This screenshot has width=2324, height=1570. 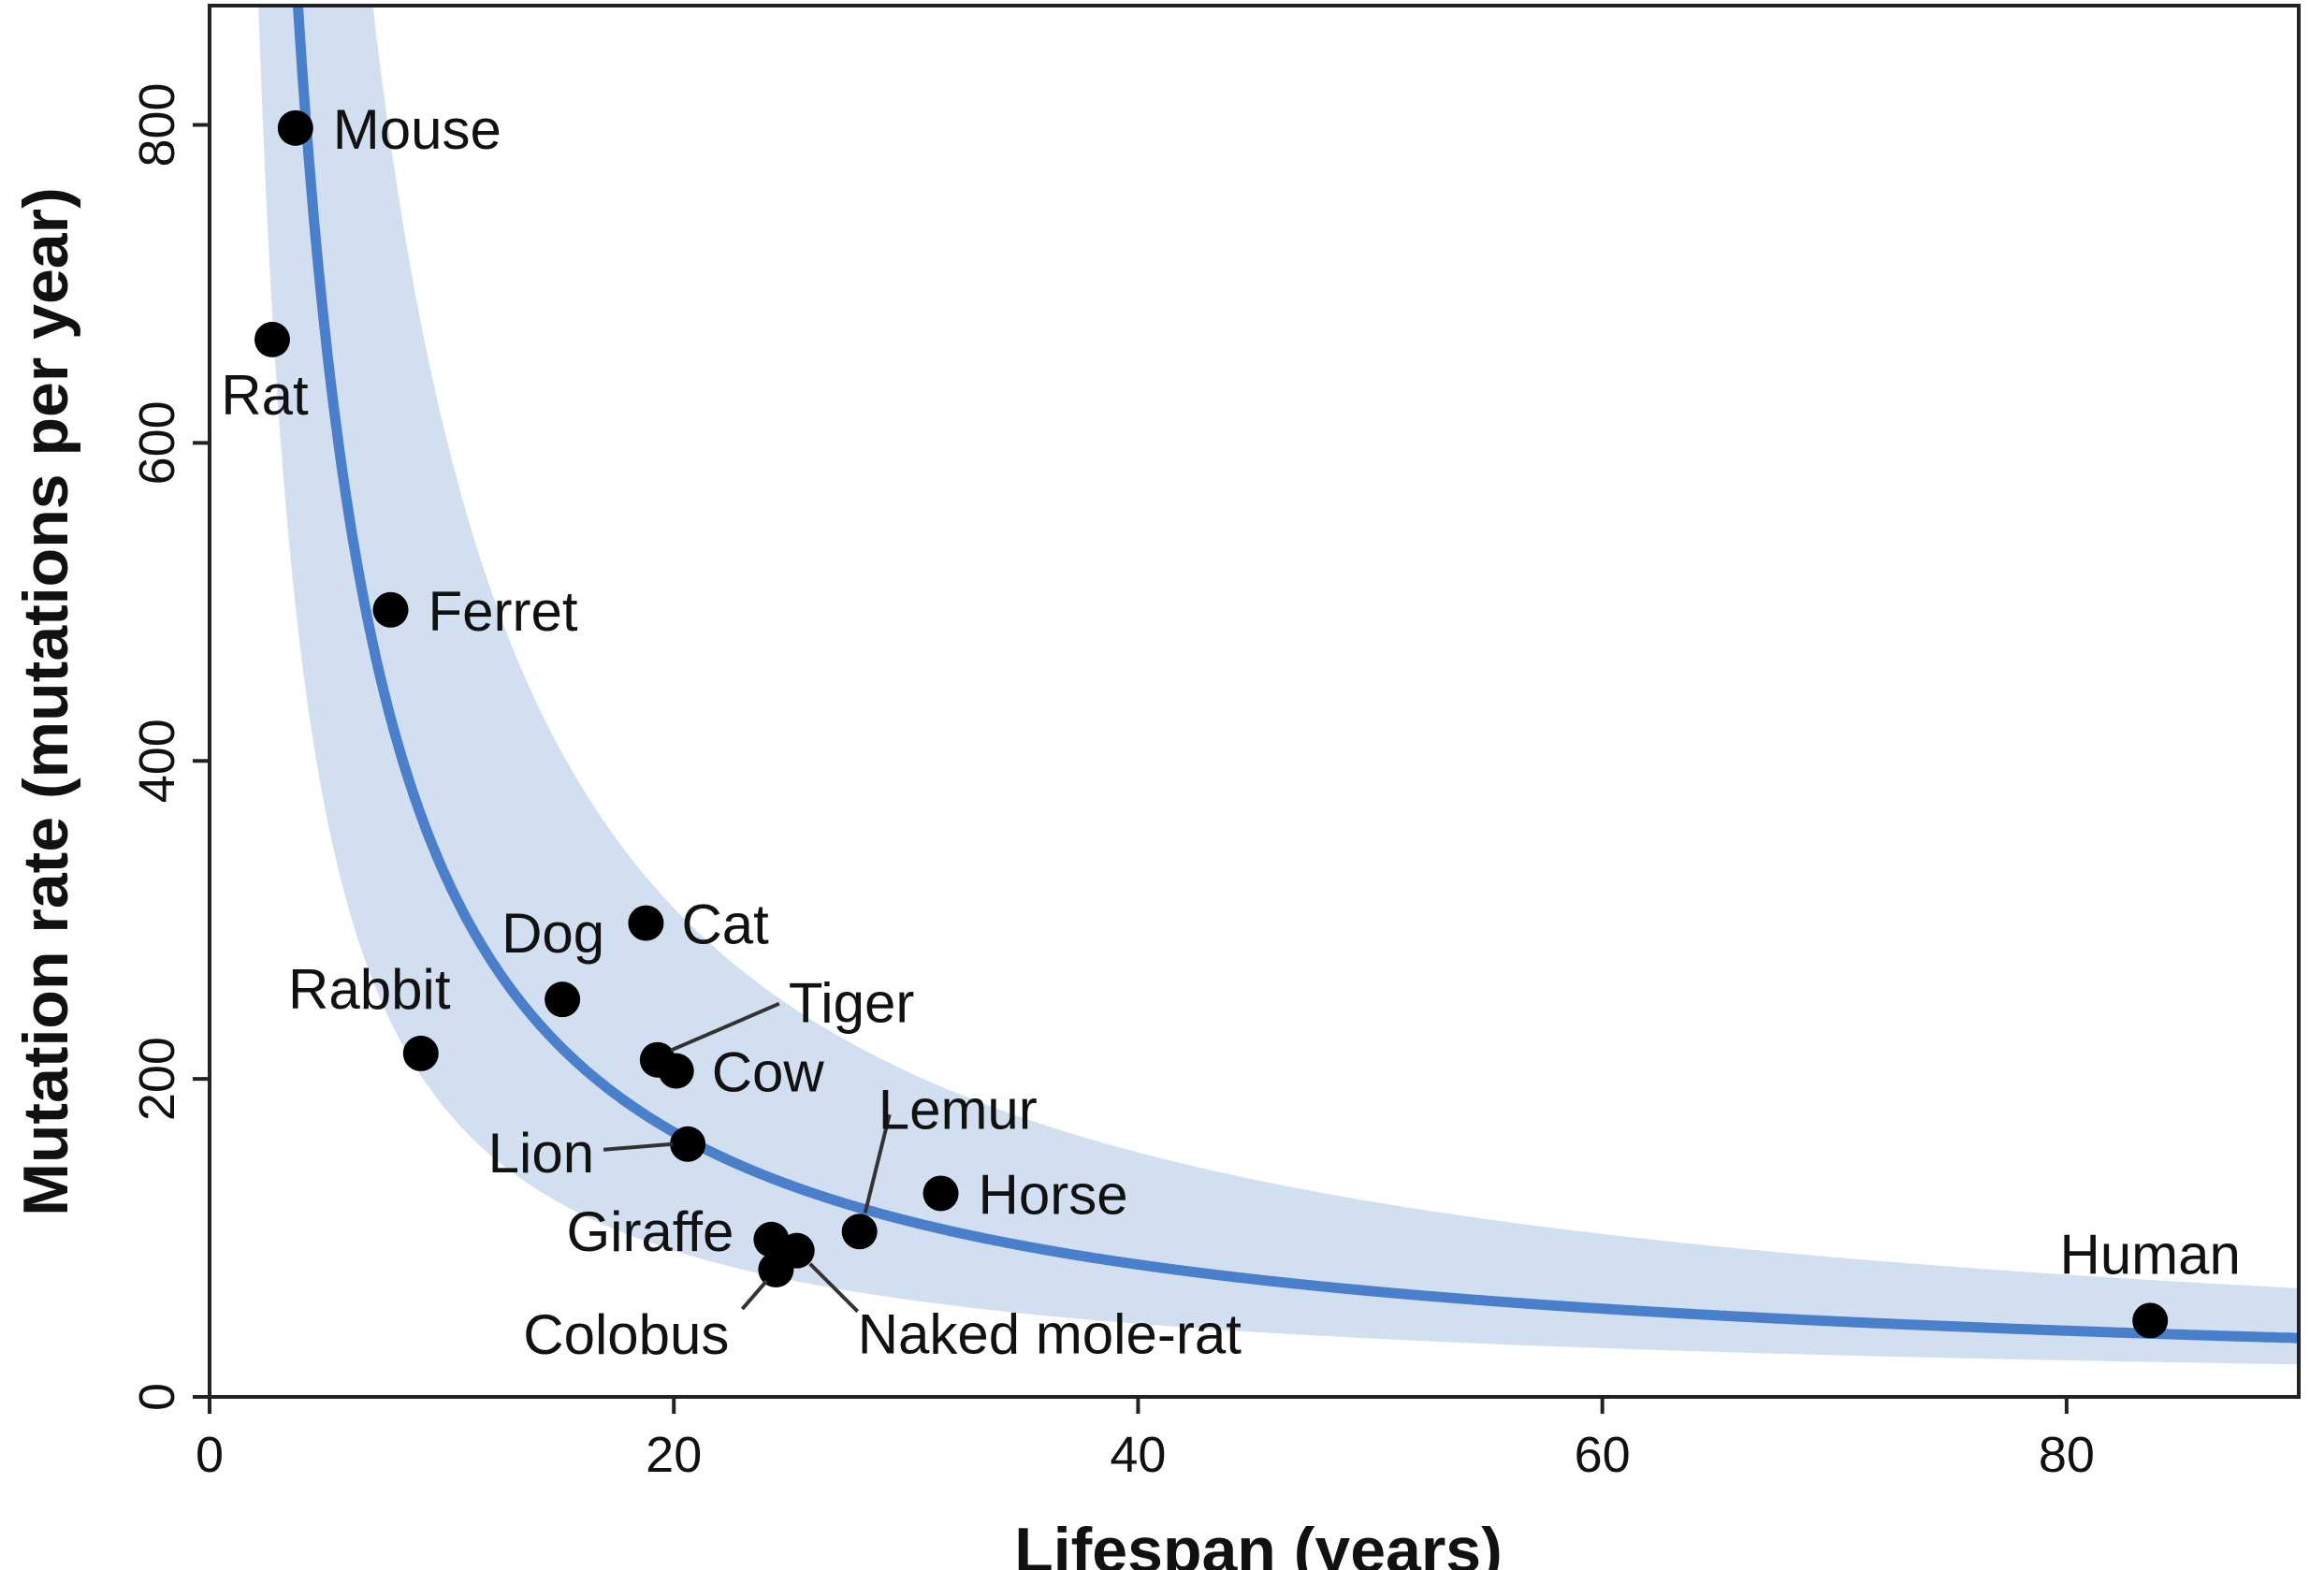 I want to click on point-mouse, so click(x=295, y=128).